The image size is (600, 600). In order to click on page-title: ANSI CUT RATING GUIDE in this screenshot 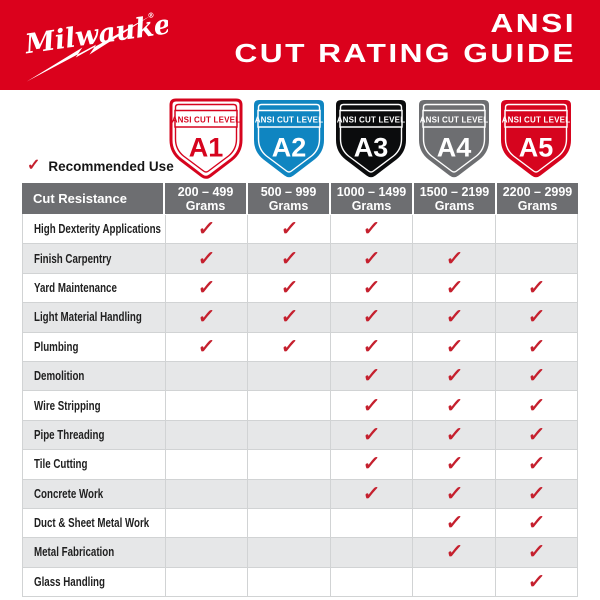, I will do `click(405, 38)`.